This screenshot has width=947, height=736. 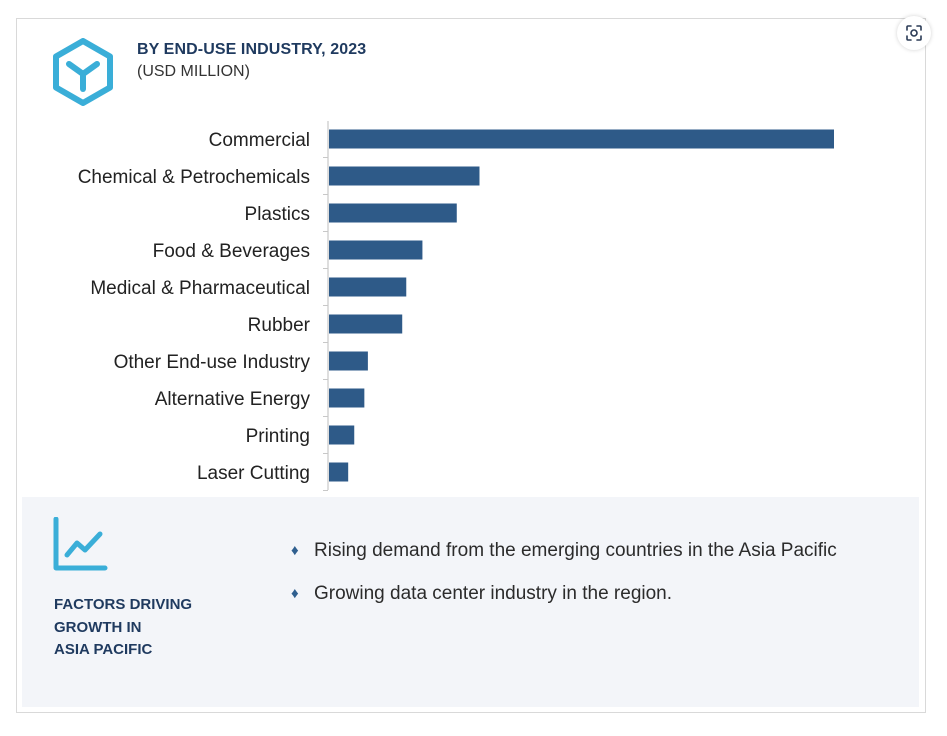 I want to click on visual-search-icon, so click(x=914, y=33).